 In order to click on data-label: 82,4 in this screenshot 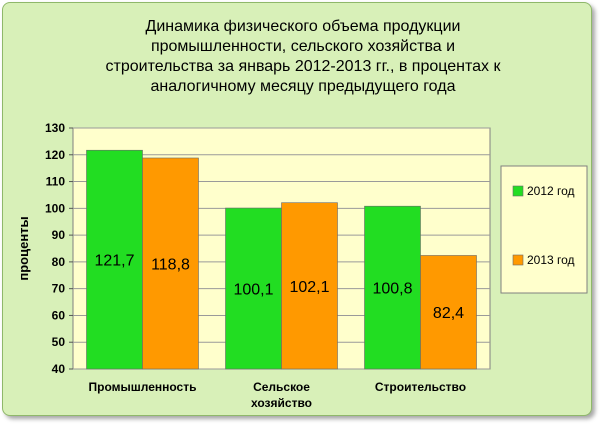, I will do `click(448, 313)`.